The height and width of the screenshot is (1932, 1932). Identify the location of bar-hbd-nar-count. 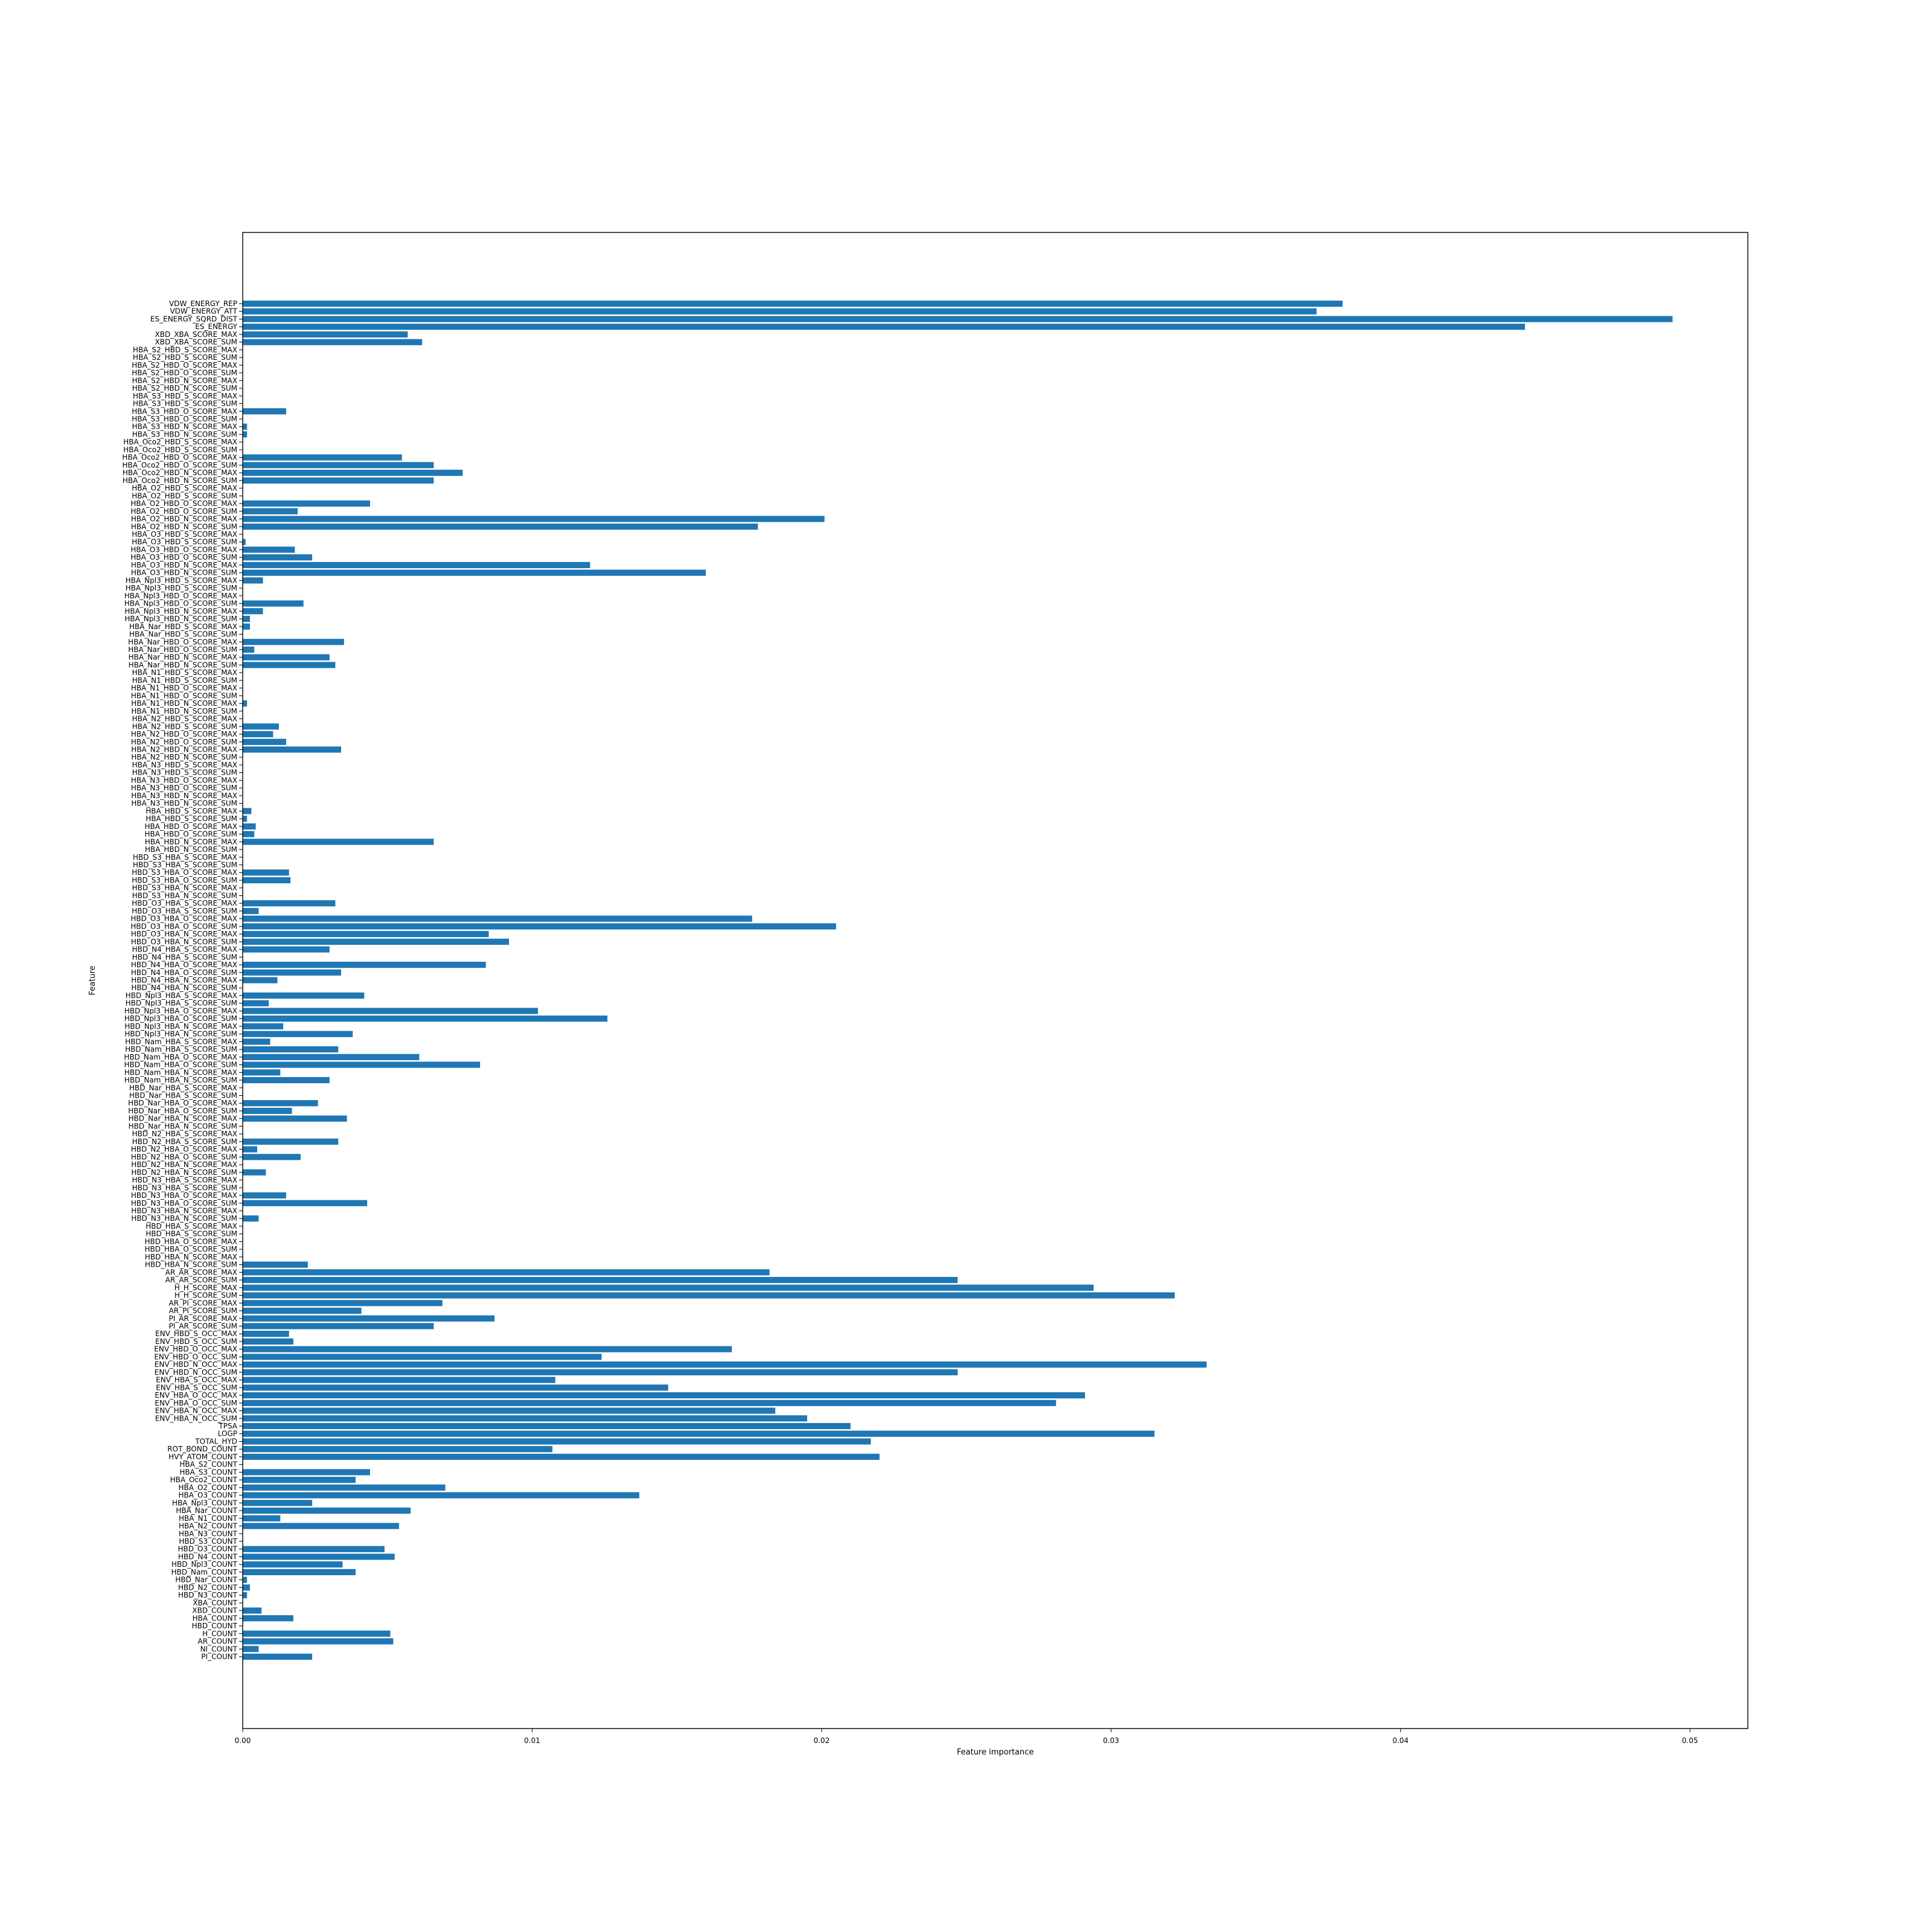
(246, 1579).